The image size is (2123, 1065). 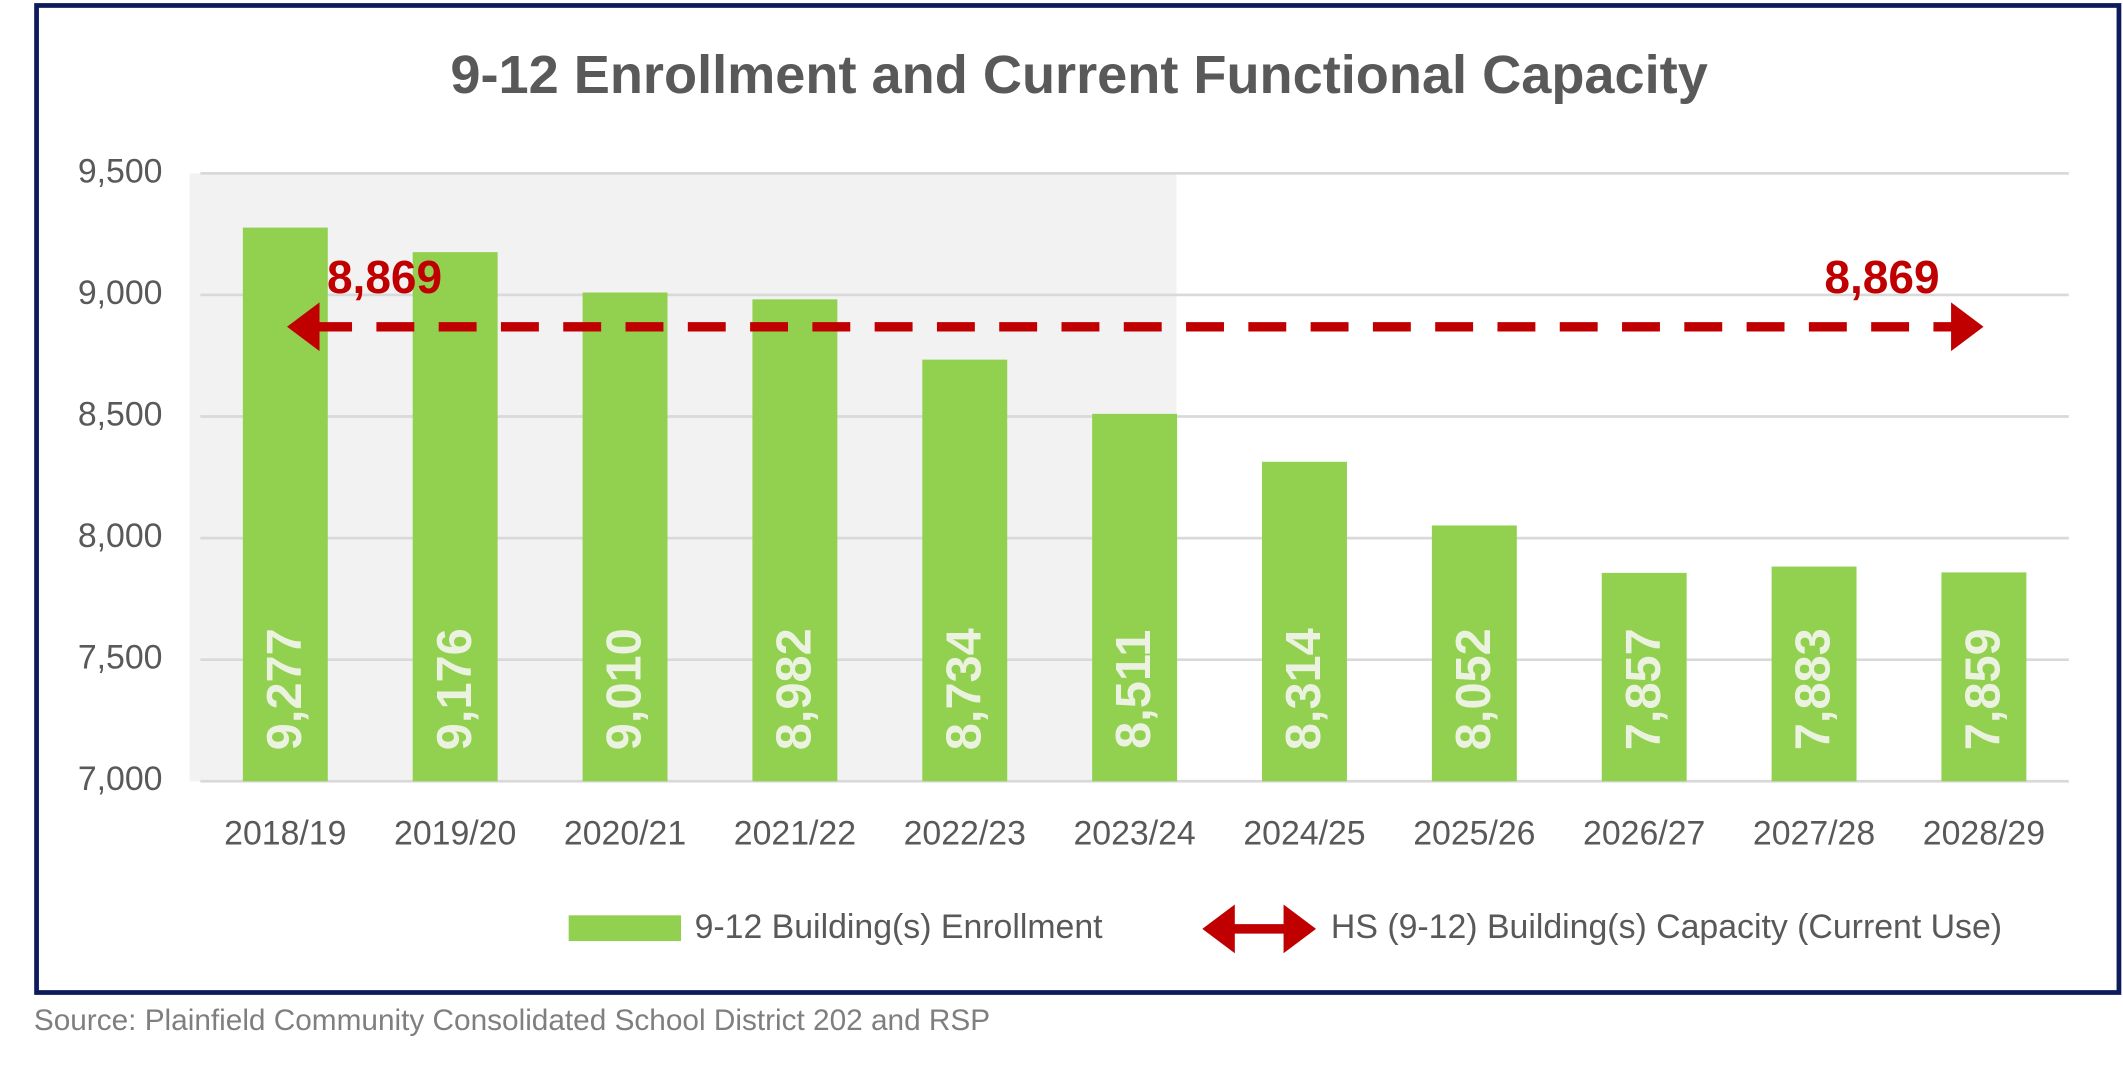 What do you see at coordinates (120, 414) in the screenshot?
I see `y-tick-label: 8,500` at bounding box center [120, 414].